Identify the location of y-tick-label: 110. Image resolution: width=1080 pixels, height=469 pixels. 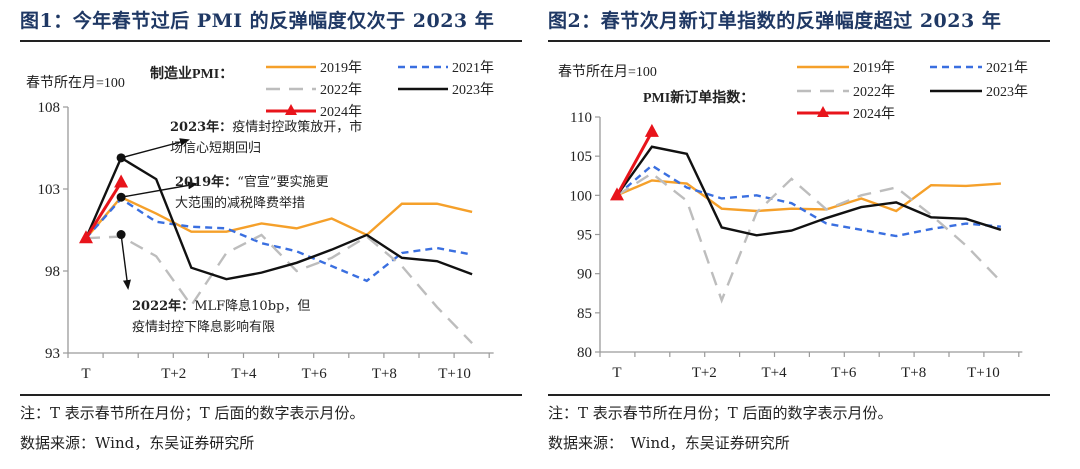
(581, 118).